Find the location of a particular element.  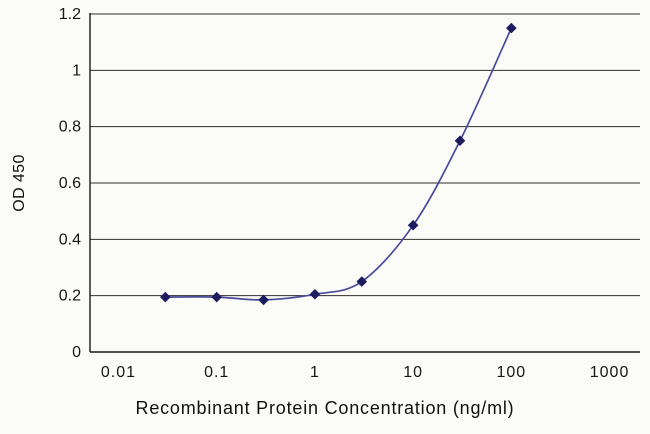

x-tick-label: 1000 is located at coordinates (610, 372).